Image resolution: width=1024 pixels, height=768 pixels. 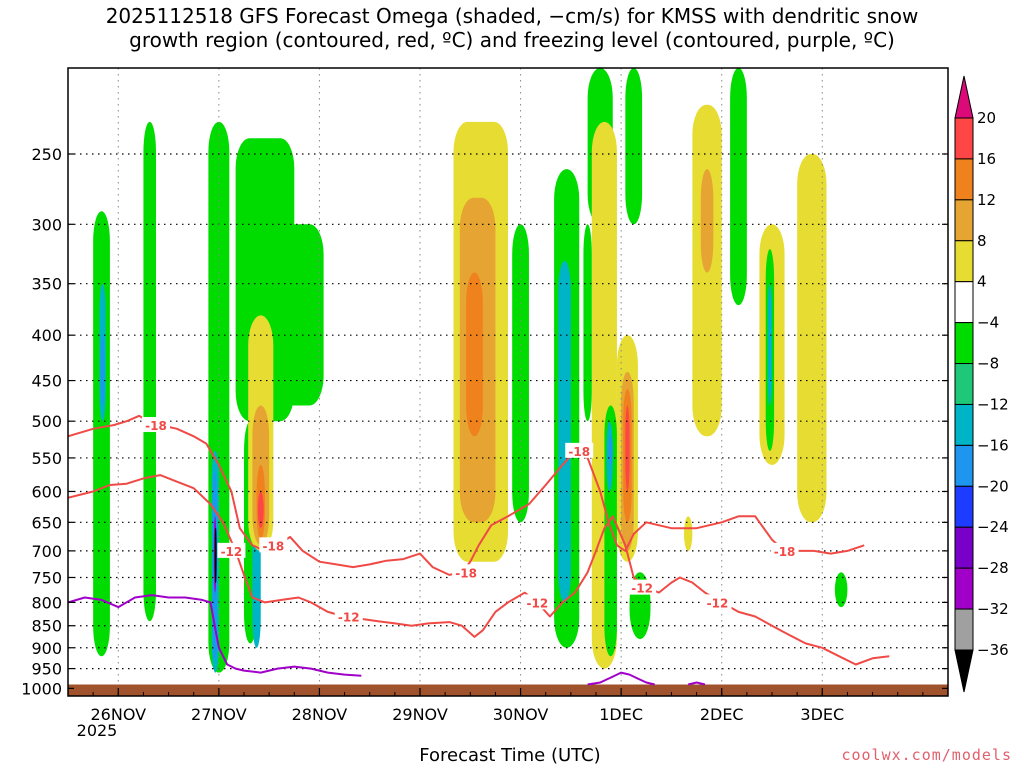 I want to click on site-credit: coolwx.com/models, so click(x=926, y=755).